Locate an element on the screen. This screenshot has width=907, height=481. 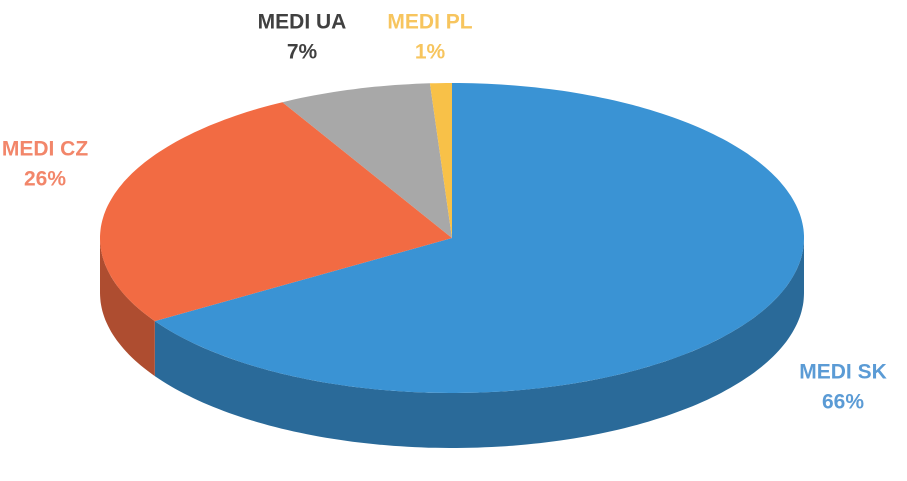
slice-label: MEDI CZ is located at coordinates (45, 149).